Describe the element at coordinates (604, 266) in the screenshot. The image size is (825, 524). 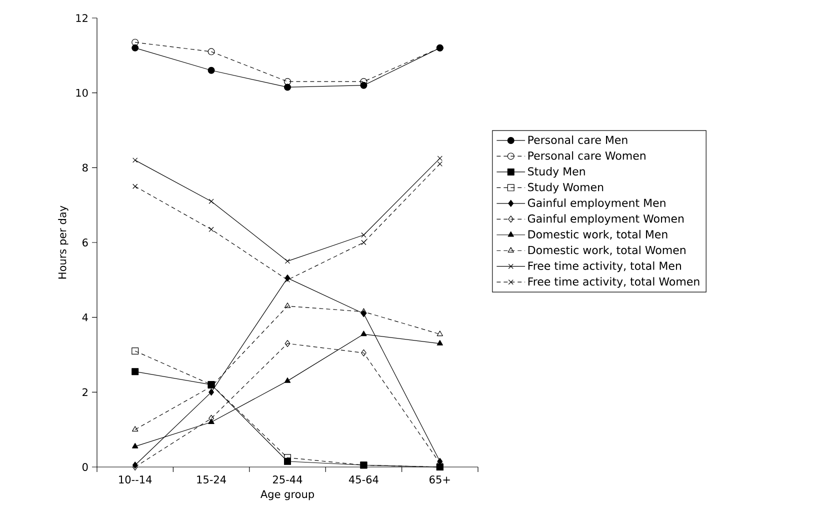
I see `legend-label: Free time activity, total Men` at that location.